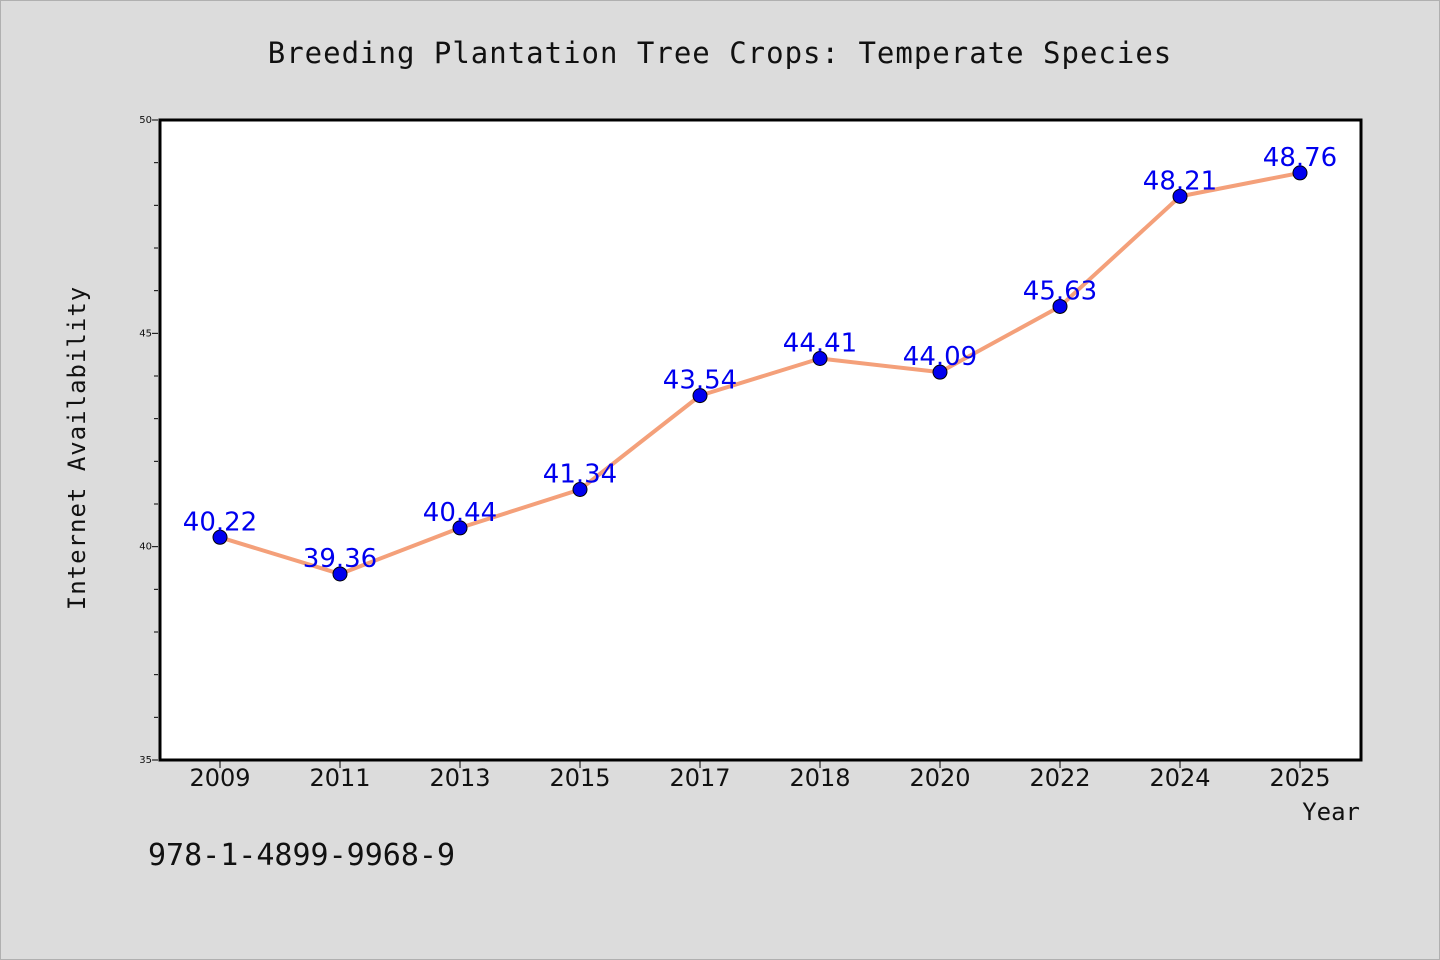 Image resolution: width=1440 pixels, height=960 pixels. What do you see at coordinates (700, 381) in the screenshot?
I see `data-label: 43.54` at bounding box center [700, 381].